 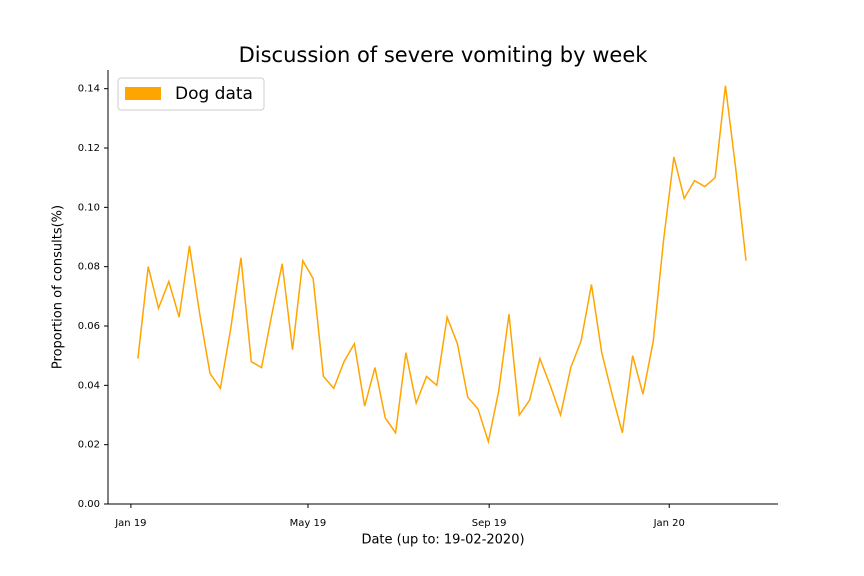 What do you see at coordinates (89, 148) in the screenshot?
I see `y-tick-label: 0.12` at bounding box center [89, 148].